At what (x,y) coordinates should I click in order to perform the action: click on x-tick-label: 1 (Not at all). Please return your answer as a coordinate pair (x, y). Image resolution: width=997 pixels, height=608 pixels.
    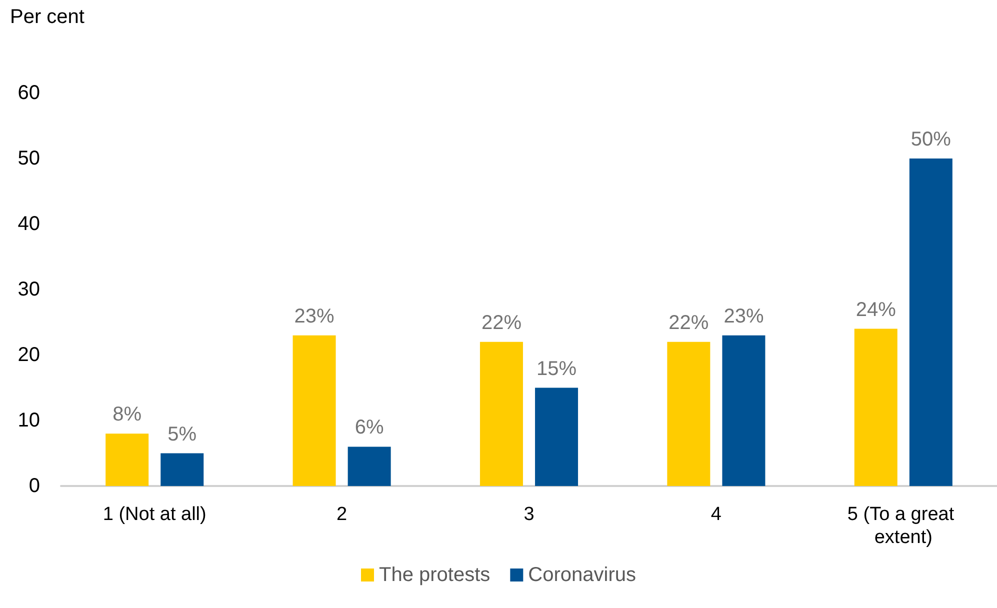
    Looking at the image, I should click on (154, 514).